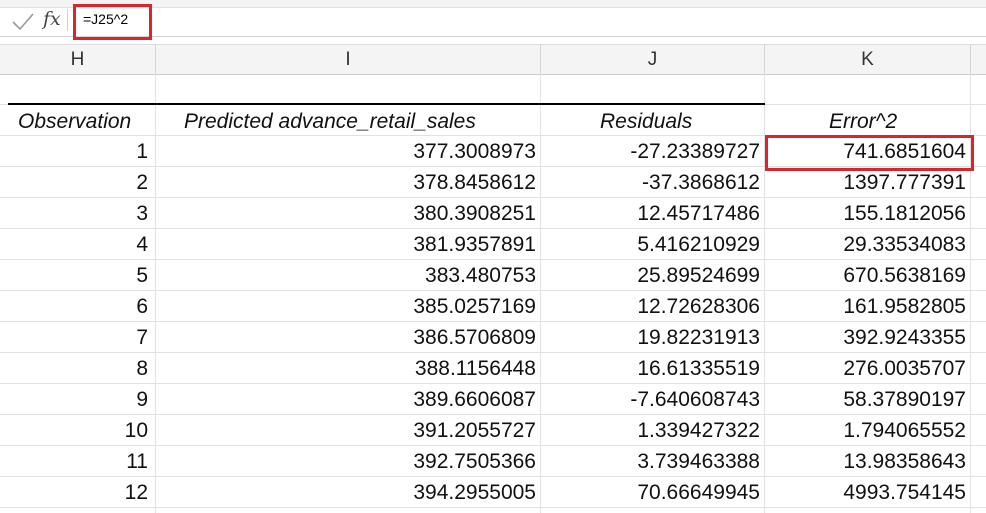  I want to click on table-row: 9 389.6606087 -7.640608743 58.37890197, so click(493, 399).